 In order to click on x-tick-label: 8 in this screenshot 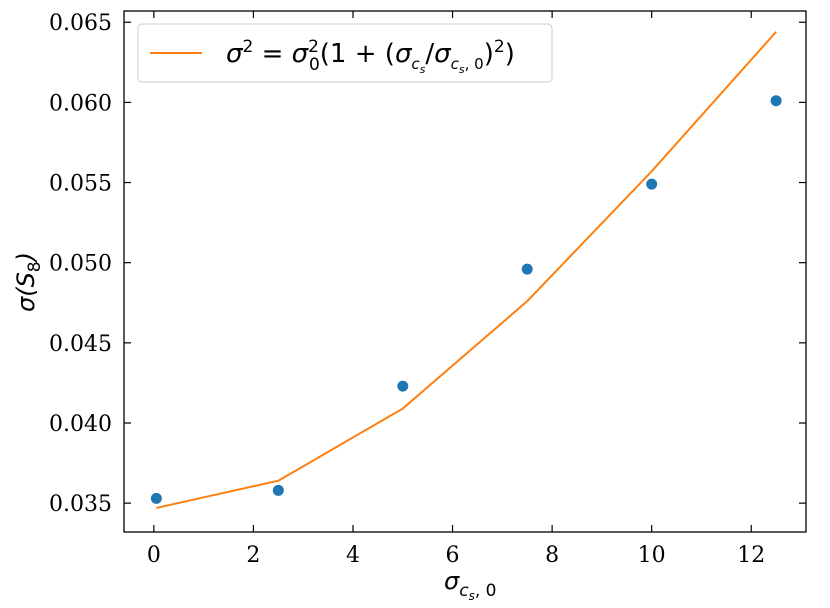, I will do `click(552, 555)`.